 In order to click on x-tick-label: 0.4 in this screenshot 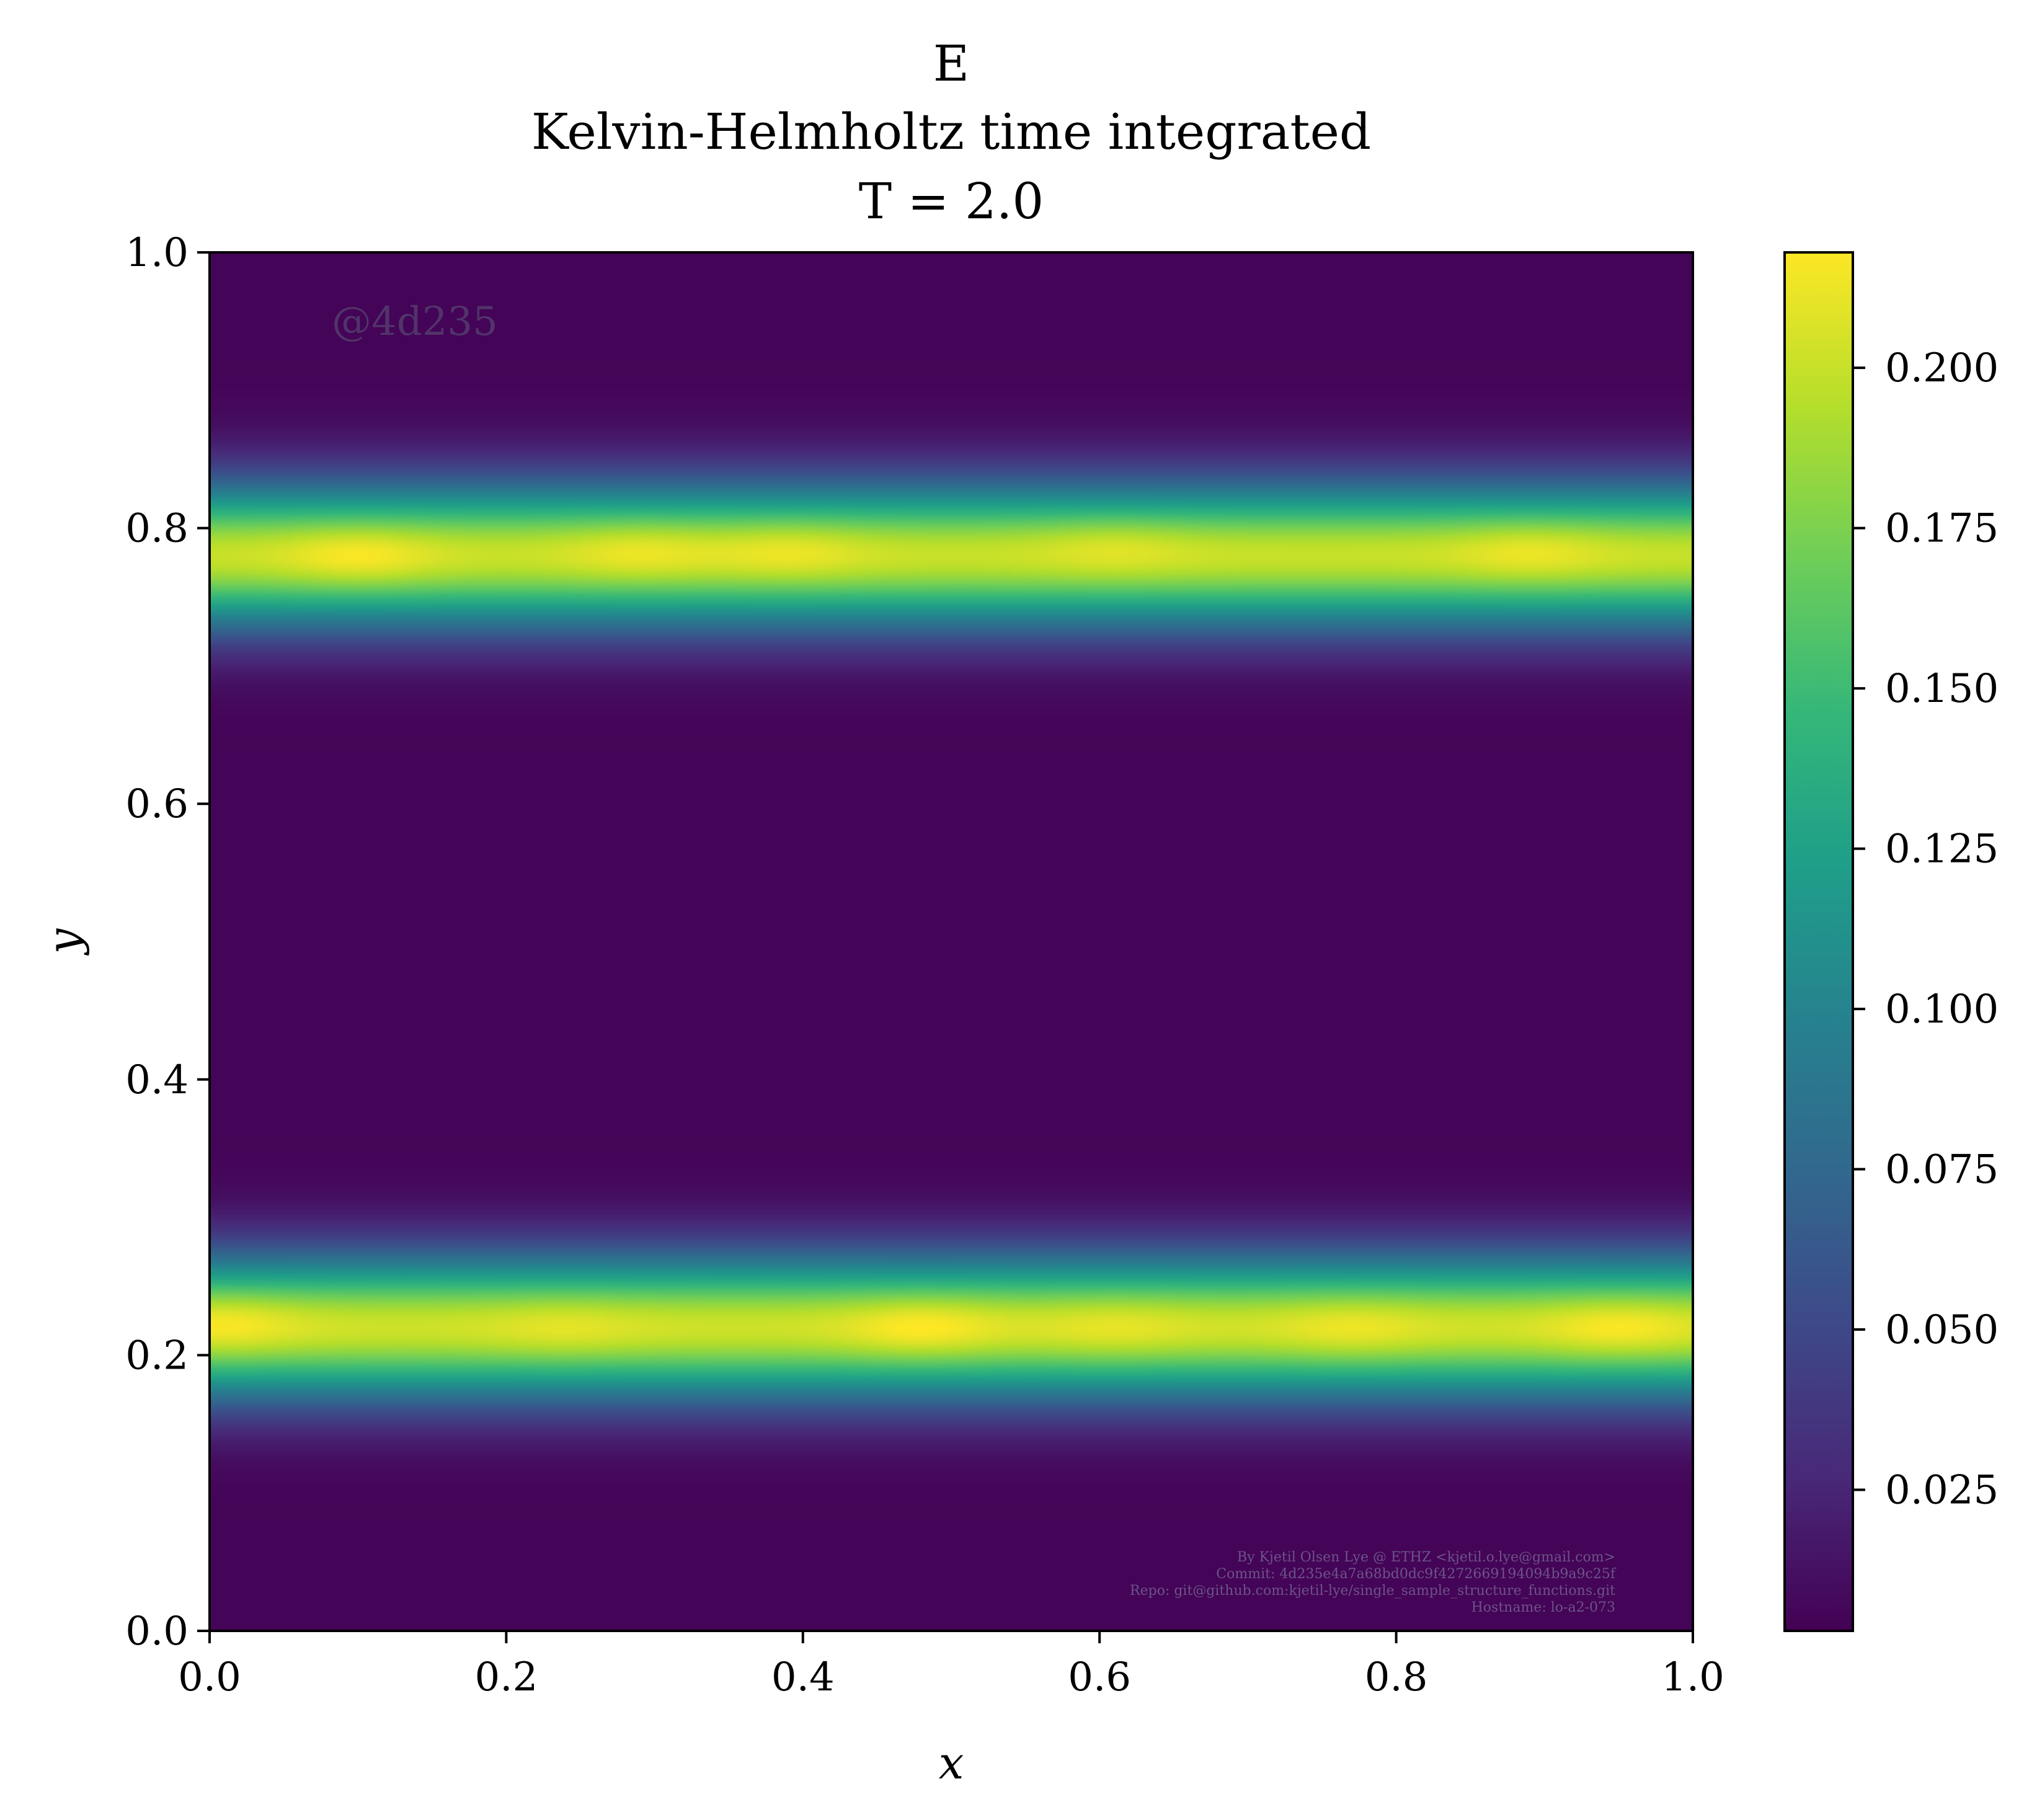, I will do `click(803, 1677)`.